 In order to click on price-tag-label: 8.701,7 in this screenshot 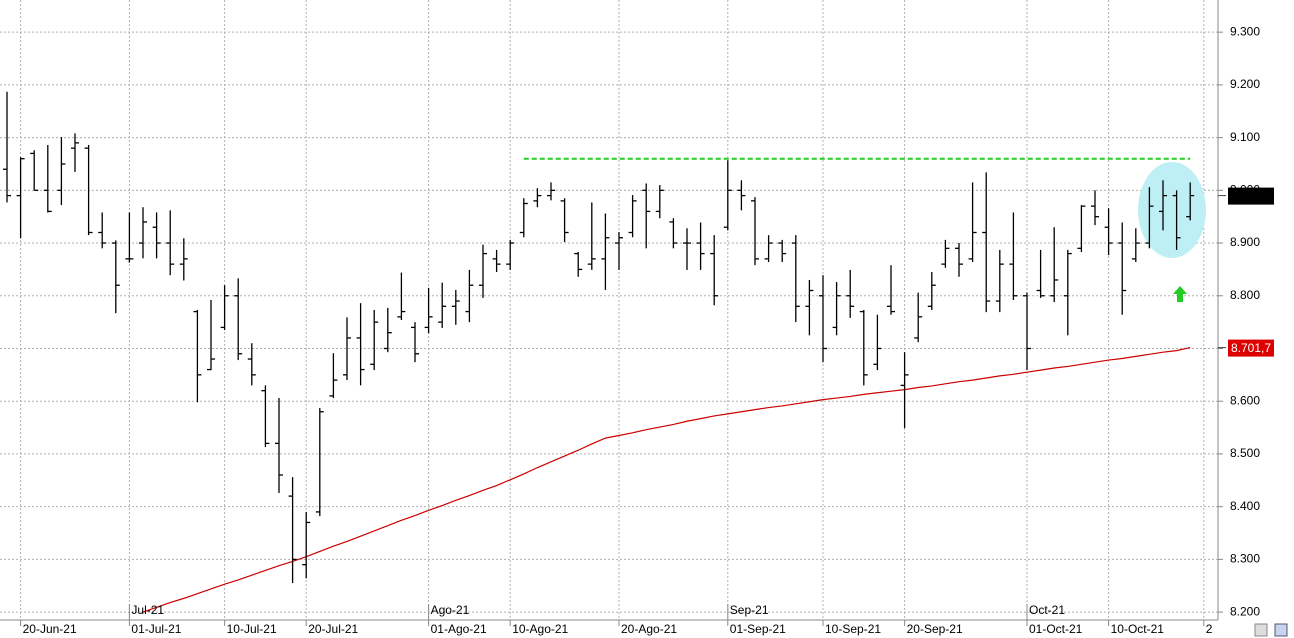, I will do `click(1251, 348)`.